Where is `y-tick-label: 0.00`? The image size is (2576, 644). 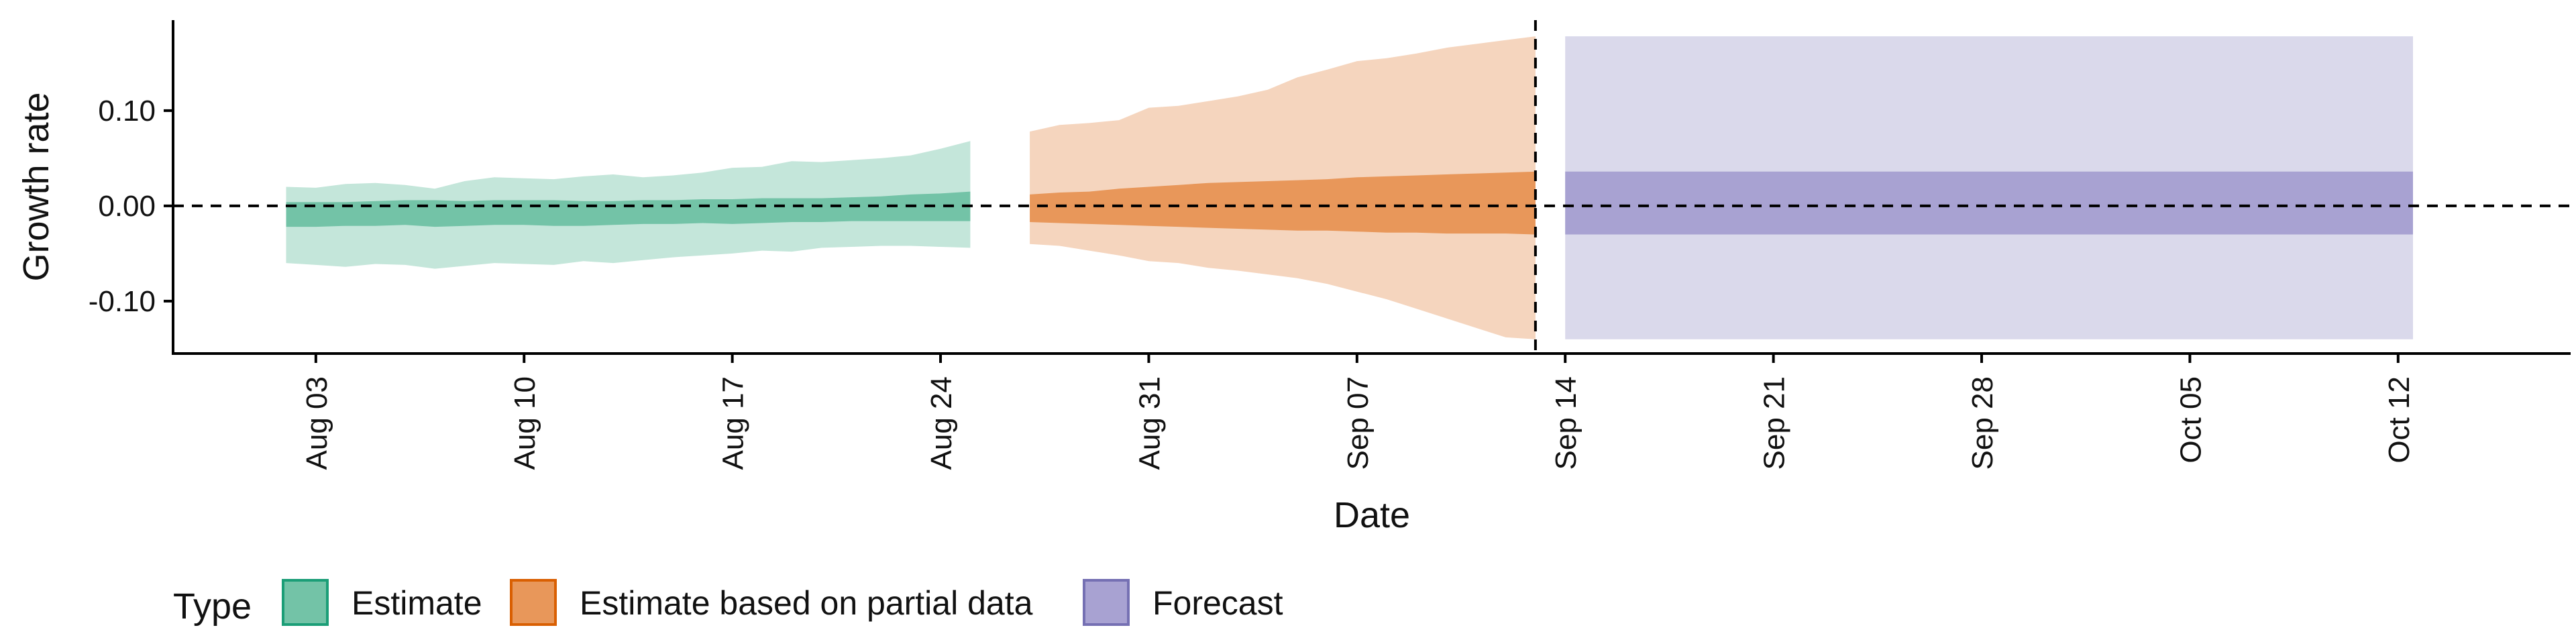
y-tick-label: 0.00 is located at coordinates (127, 206).